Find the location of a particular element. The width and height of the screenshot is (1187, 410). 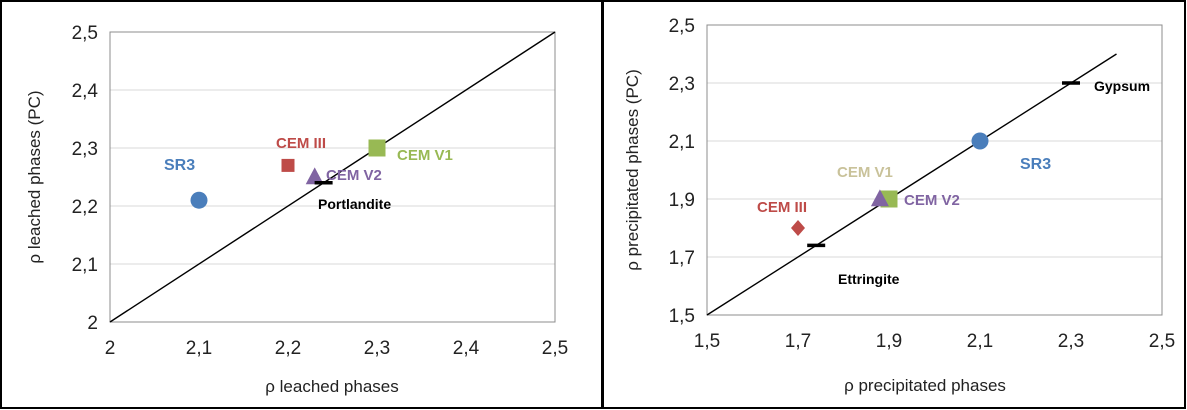

y-tick-label: 1,9 is located at coordinates (682, 200).